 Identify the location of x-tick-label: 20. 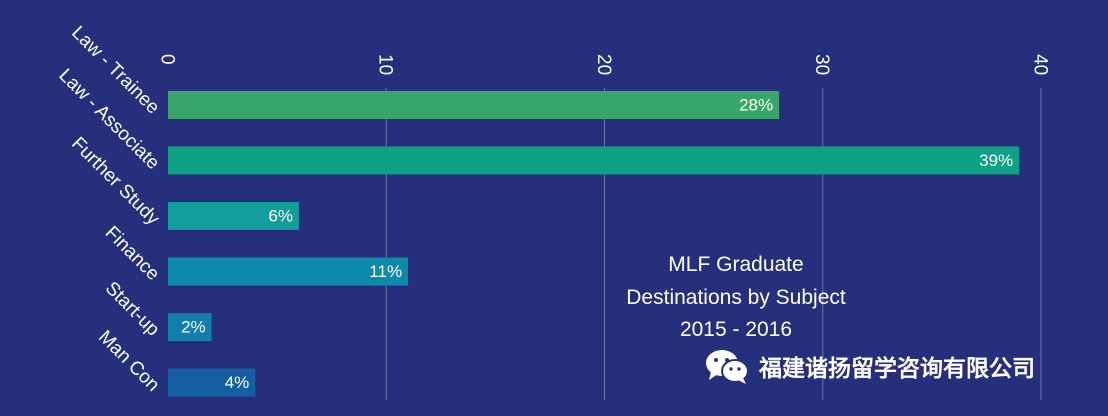
(603, 64).